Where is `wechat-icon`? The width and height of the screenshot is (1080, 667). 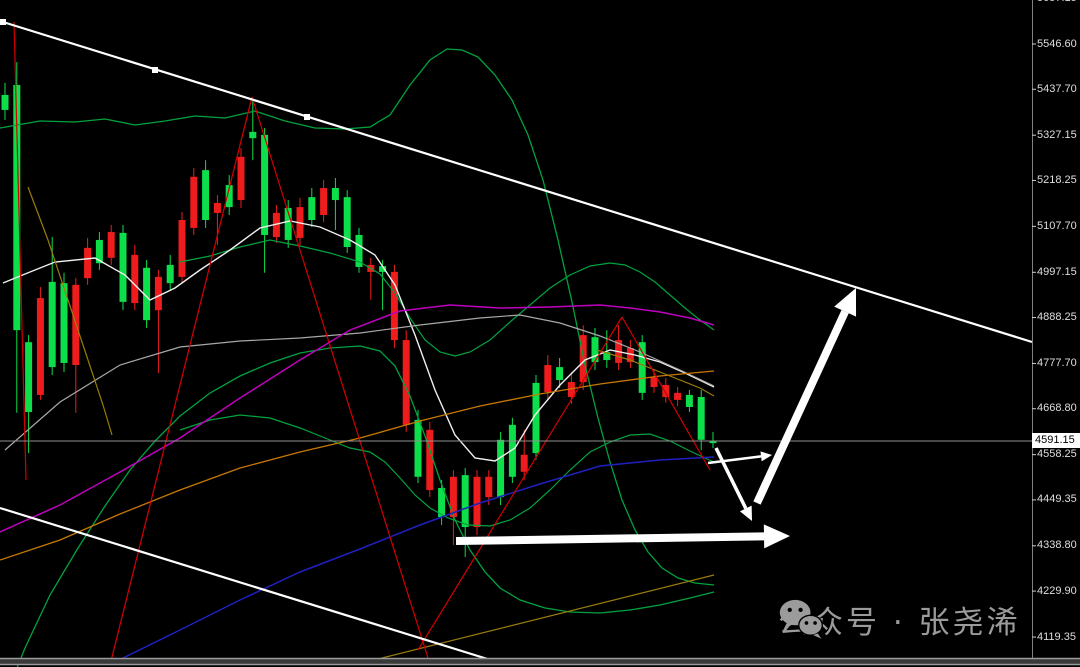 wechat-icon is located at coordinates (801, 619).